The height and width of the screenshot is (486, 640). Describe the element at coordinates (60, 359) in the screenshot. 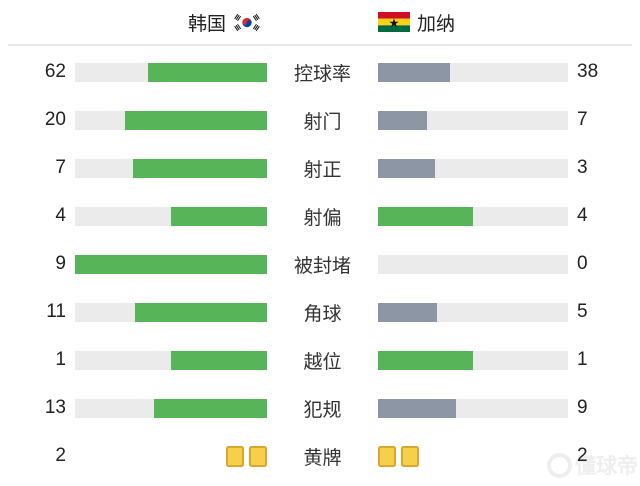

I see `home-stat-value: 1` at that location.